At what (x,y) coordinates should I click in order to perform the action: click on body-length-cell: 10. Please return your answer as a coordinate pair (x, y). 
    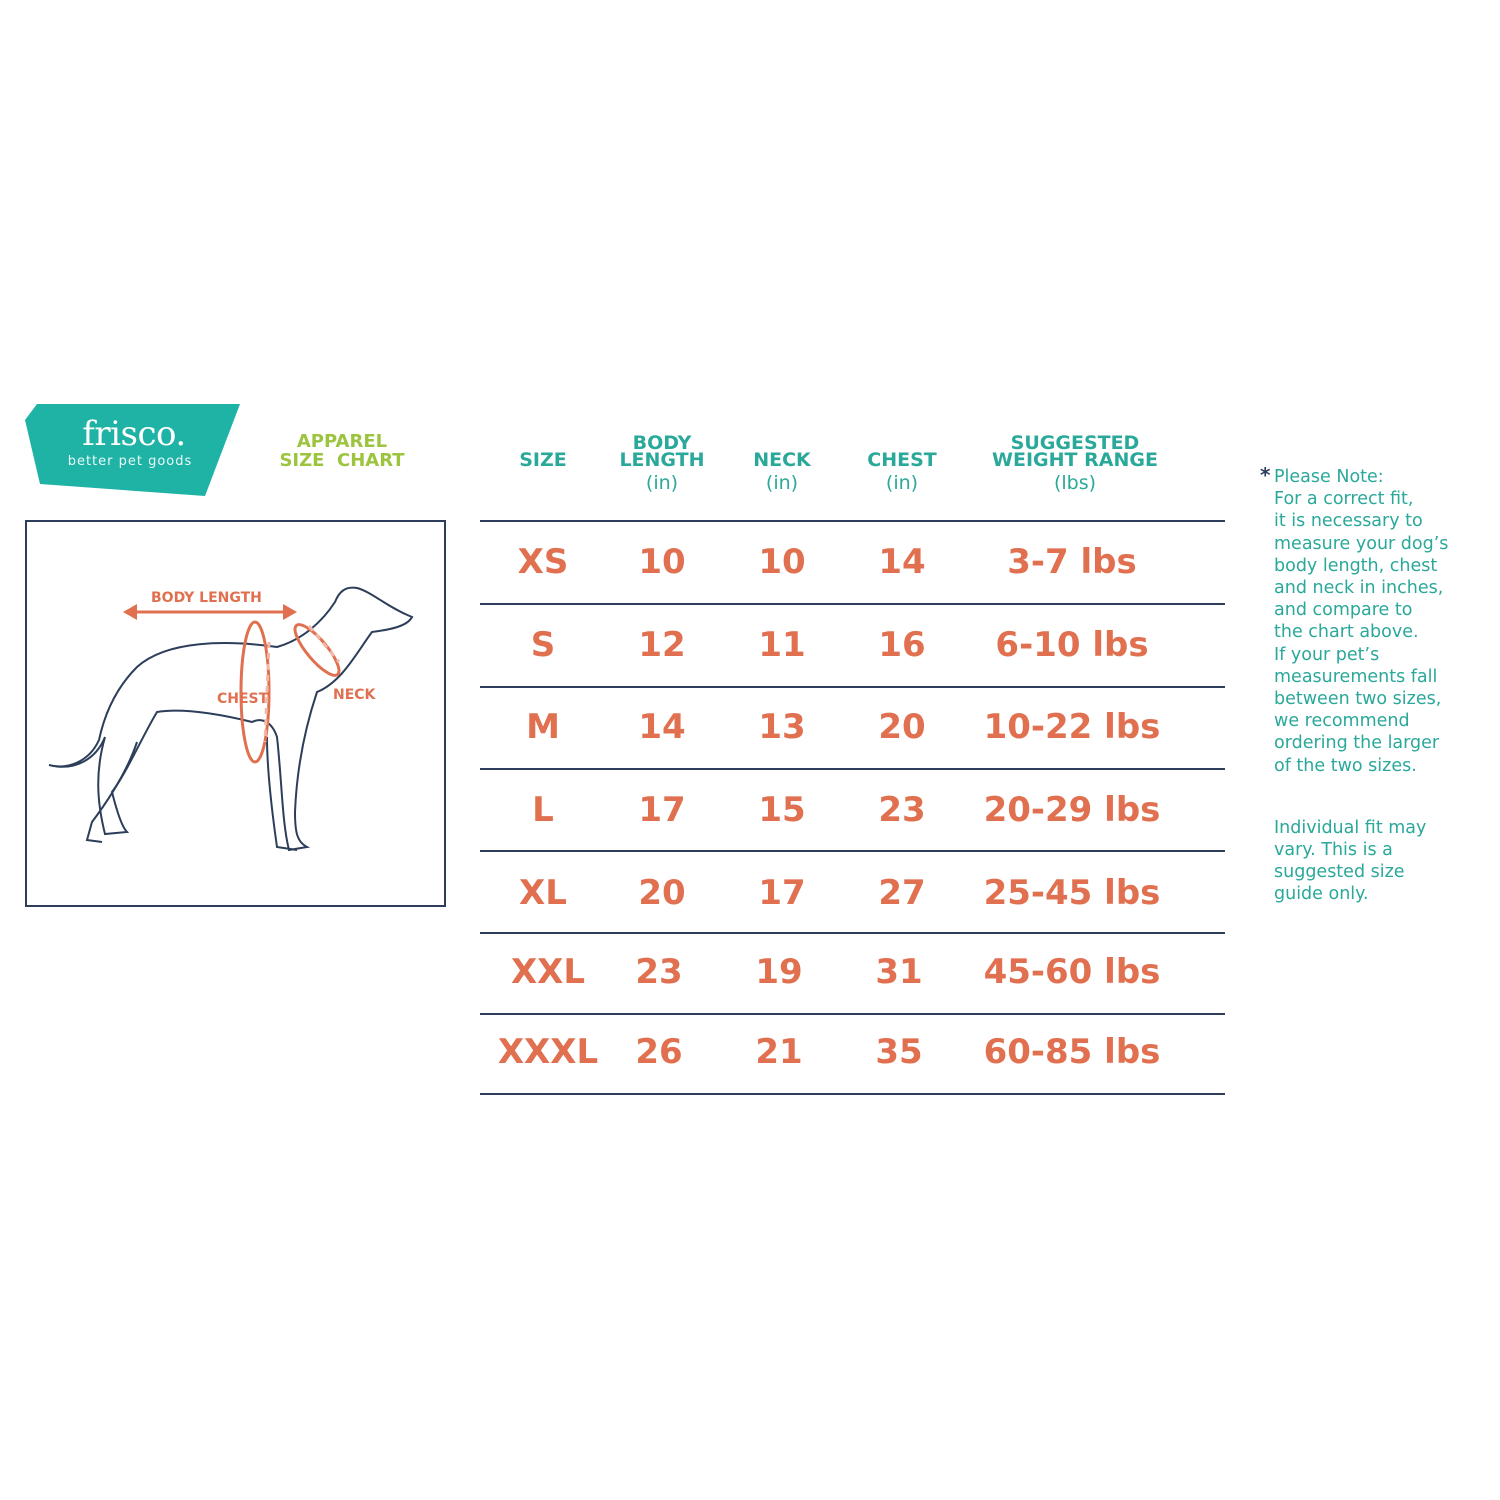
    Looking at the image, I should click on (662, 562).